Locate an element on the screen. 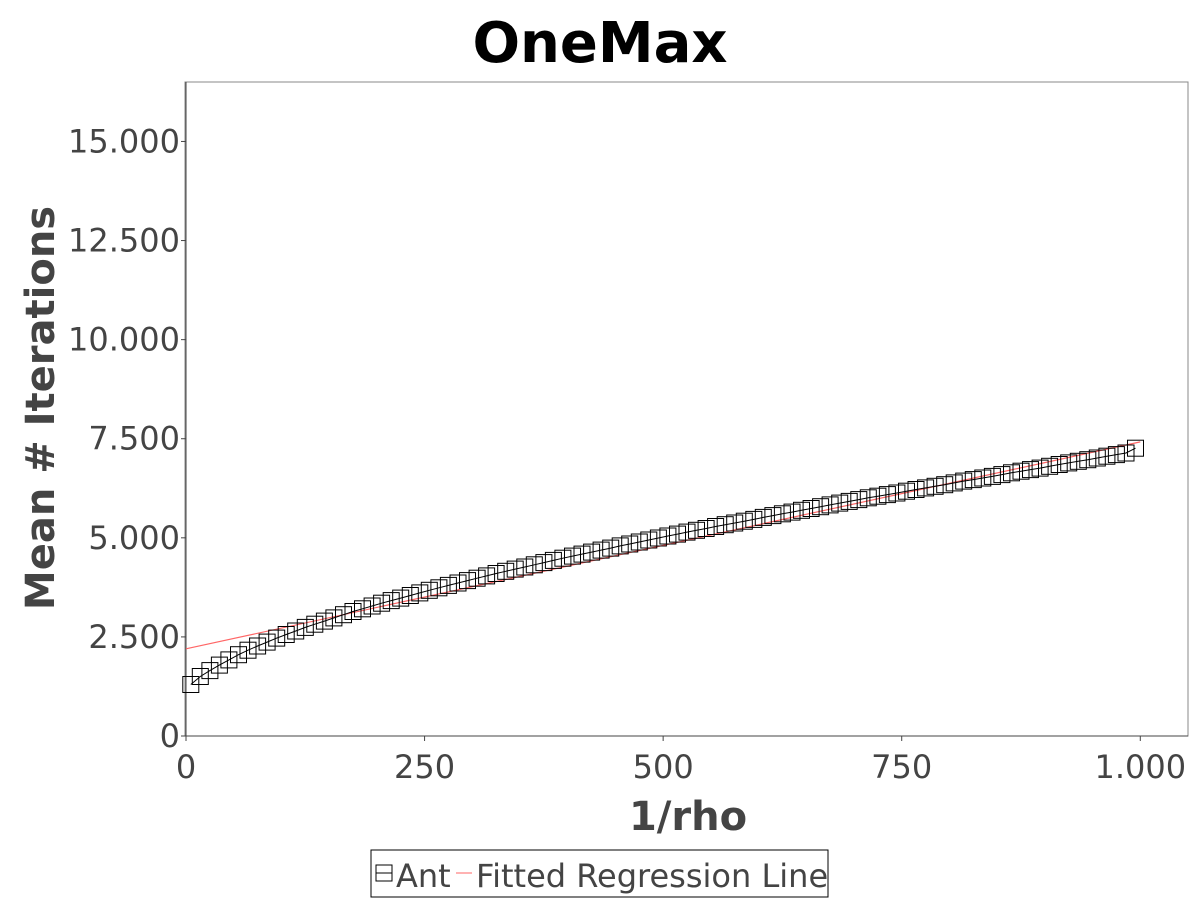  x-tick-label: 750 is located at coordinates (901, 767).